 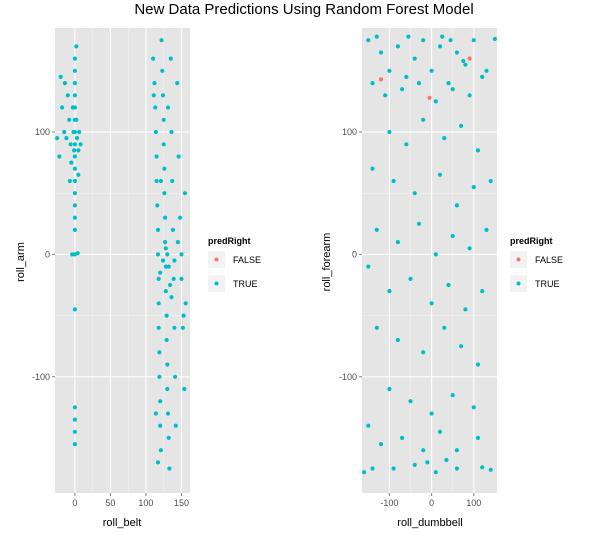 What do you see at coordinates (110, 503) in the screenshot?
I see `left-x-tick-label-1: 50` at bounding box center [110, 503].